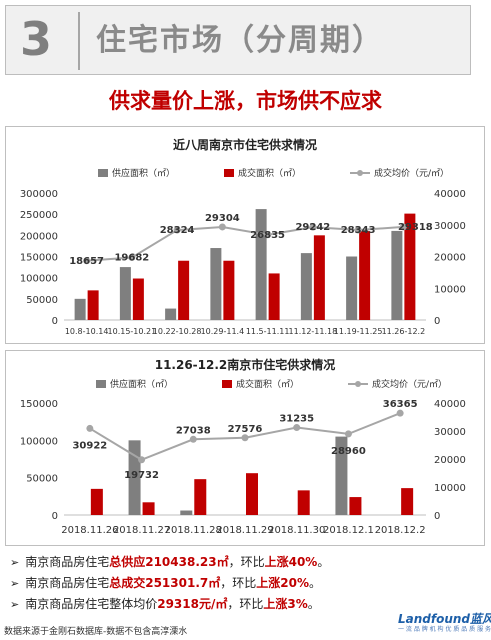 Image resolution: width=491 pixels, height=640 pixels. What do you see at coordinates (143, 173) in the screenshot?
I see `legend-label-0: 供应面积（㎡）` at bounding box center [143, 173].